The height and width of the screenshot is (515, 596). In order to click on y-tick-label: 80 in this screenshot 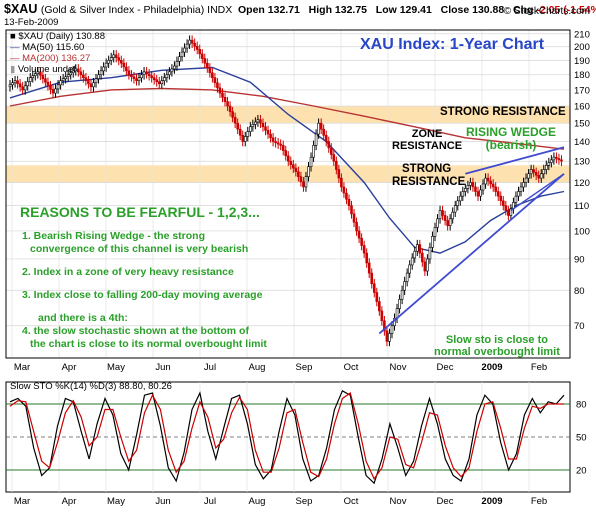, I will do `click(579, 291)`.